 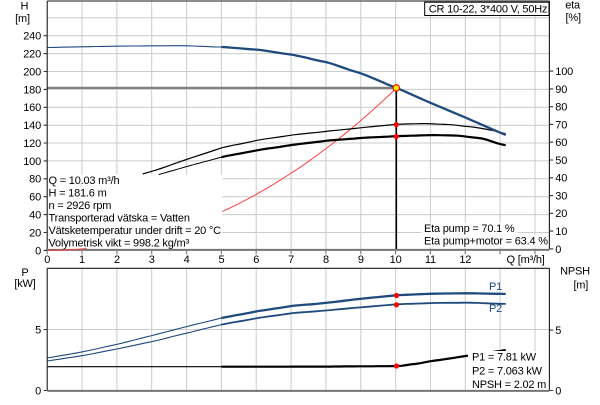 I want to click on svg-text: 200, so click(x=32, y=72).